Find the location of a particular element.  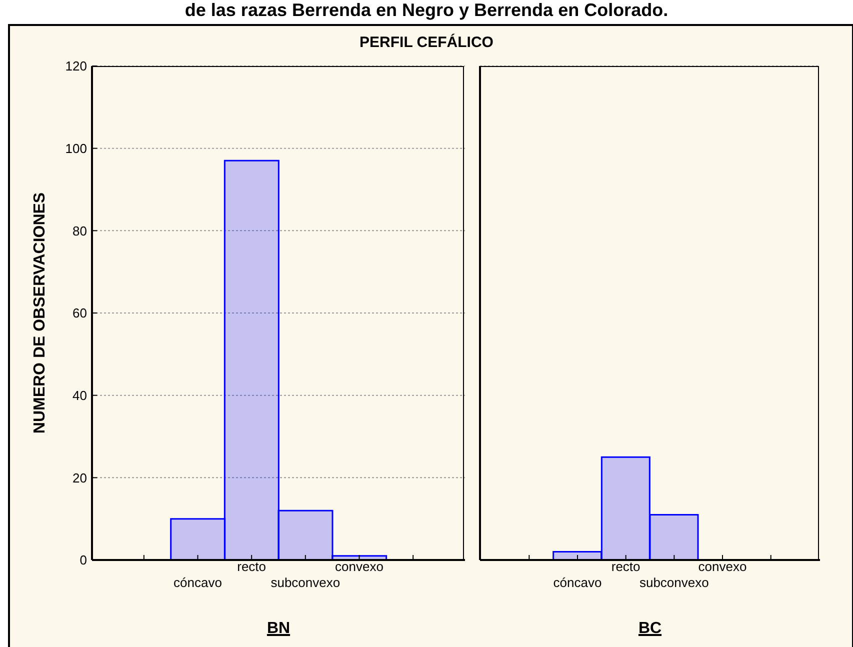

y-tick-label: 40 is located at coordinates (79, 395).